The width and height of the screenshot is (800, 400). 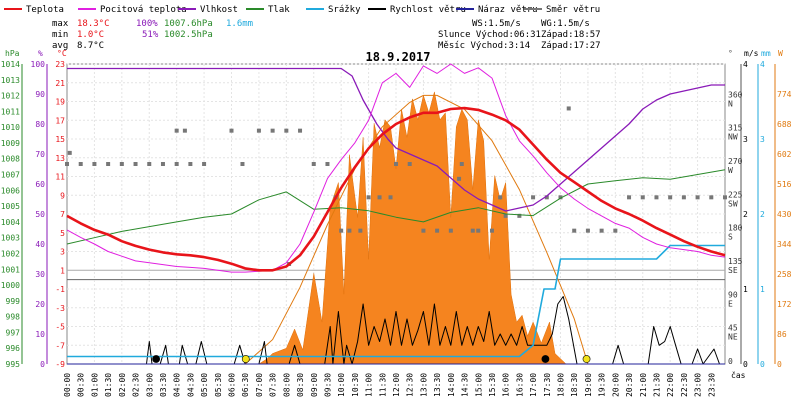 What do you see at coordinates (10, 269) in the screenshot?
I see `pressure-tick-13: 1001` at bounding box center [10, 269].